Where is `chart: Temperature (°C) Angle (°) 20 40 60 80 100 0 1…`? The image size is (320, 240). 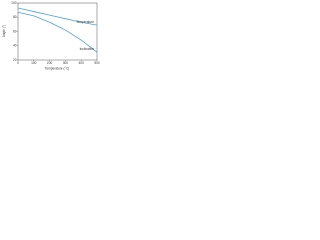 chart: Temperature (°C) Angle (°) 20 40 60 80 100 0 1… is located at coordinates (51, 36).